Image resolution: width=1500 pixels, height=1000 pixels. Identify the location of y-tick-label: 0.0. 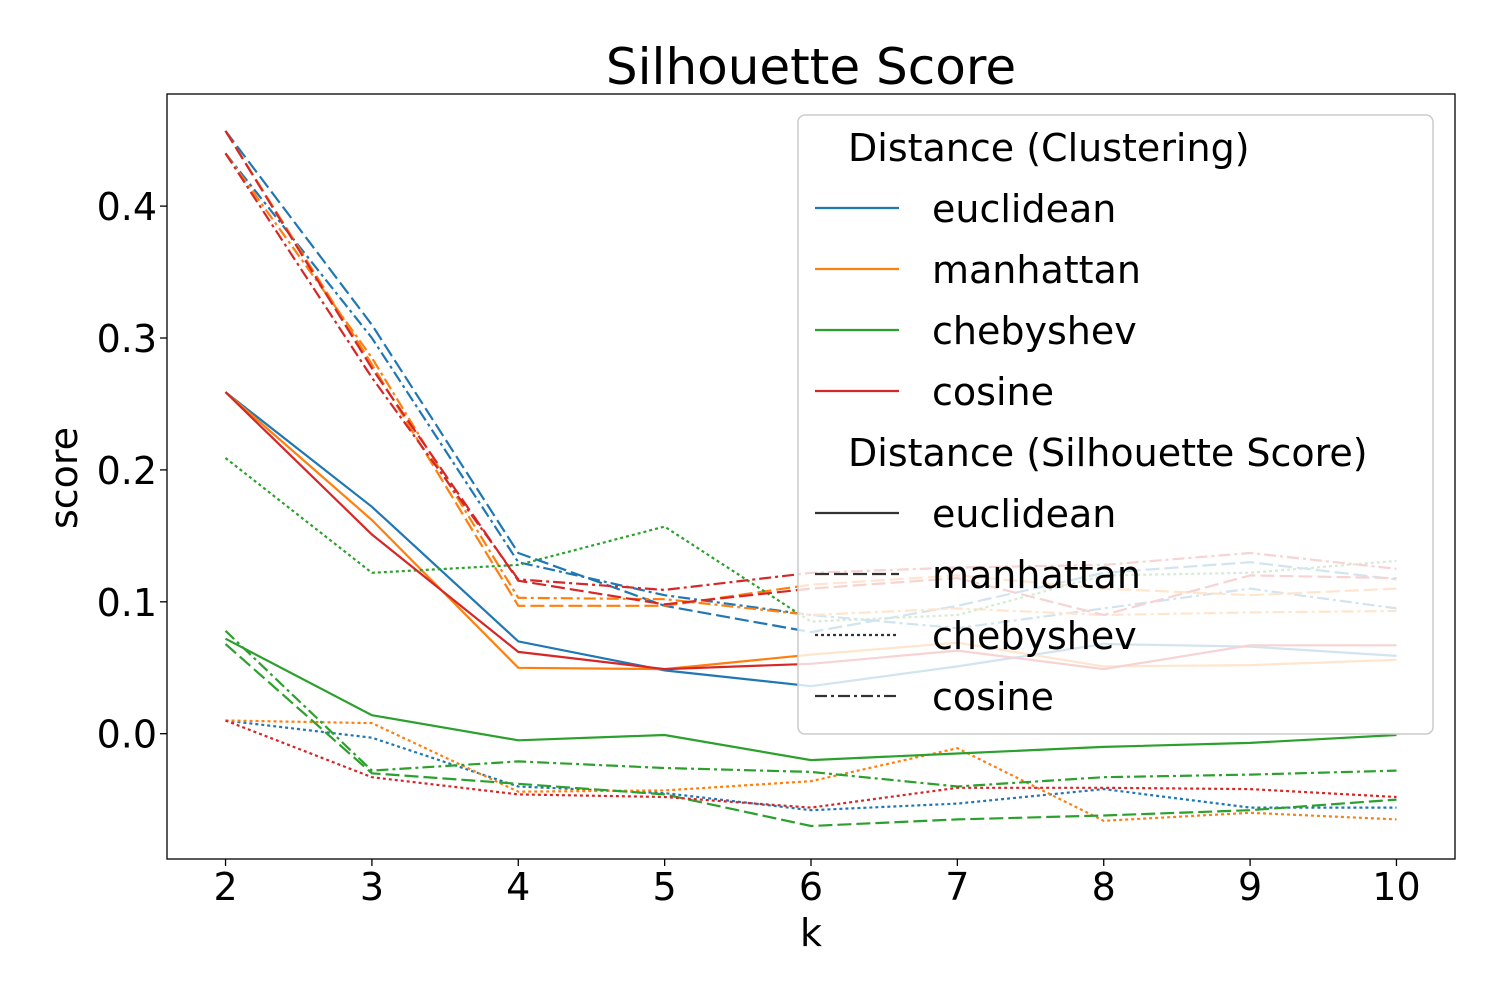
(127, 735).